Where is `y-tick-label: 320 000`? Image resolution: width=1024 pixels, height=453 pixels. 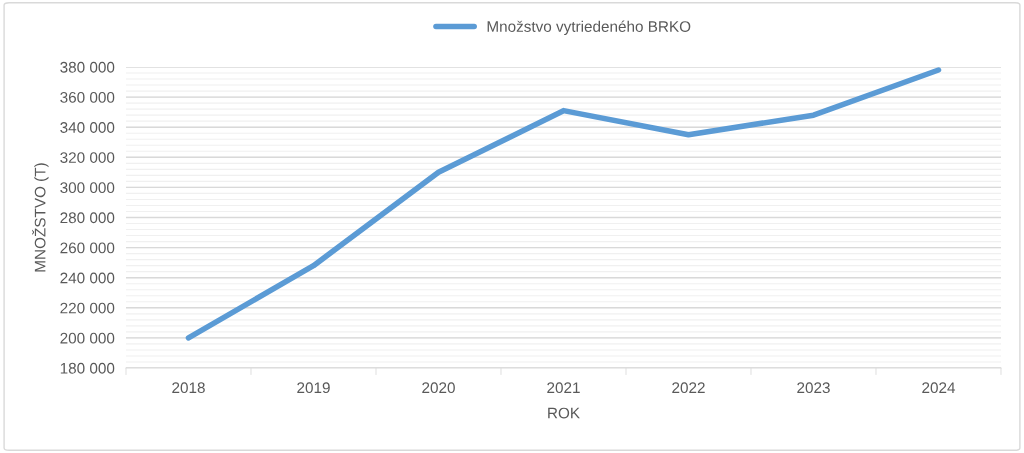 y-tick-label: 320 000 is located at coordinates (87, 157).